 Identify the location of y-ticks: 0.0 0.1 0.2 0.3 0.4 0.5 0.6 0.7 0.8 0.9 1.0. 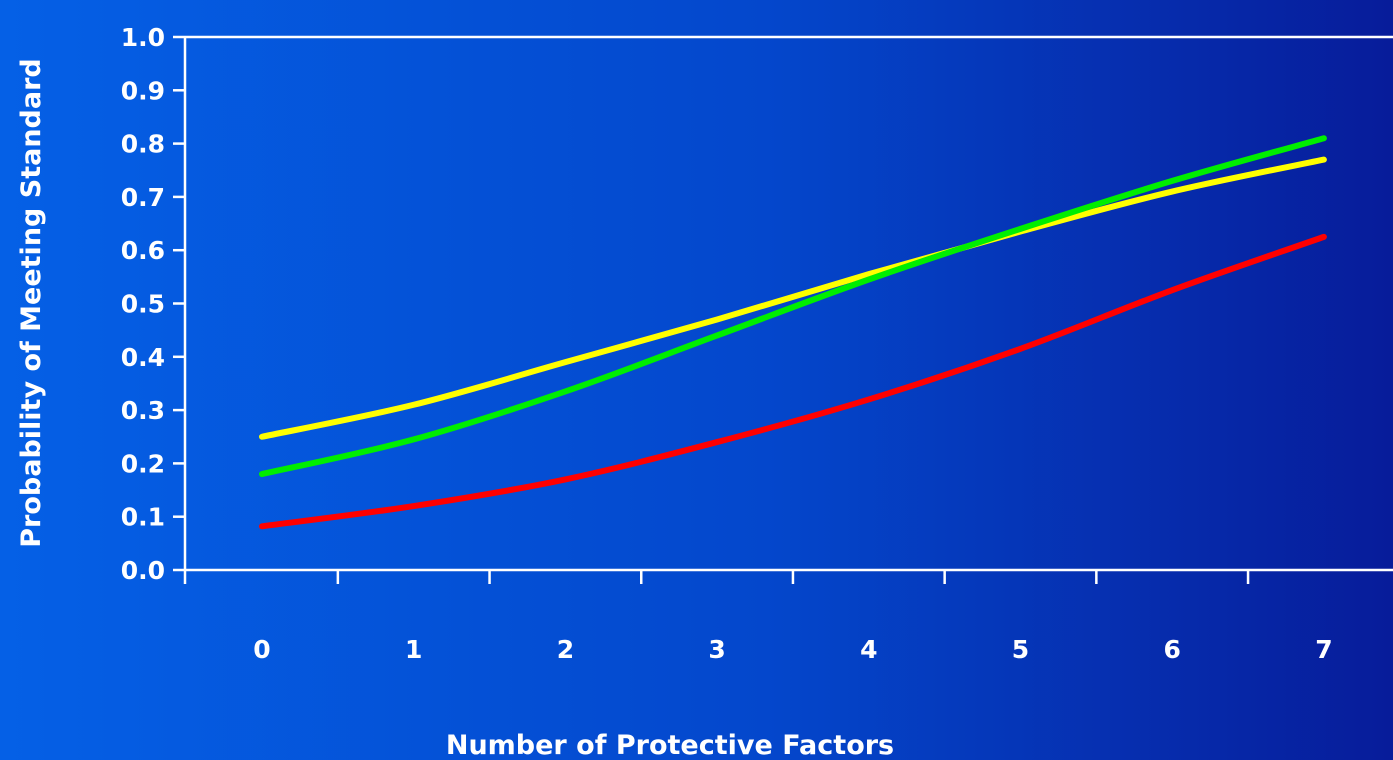
(153, 304).